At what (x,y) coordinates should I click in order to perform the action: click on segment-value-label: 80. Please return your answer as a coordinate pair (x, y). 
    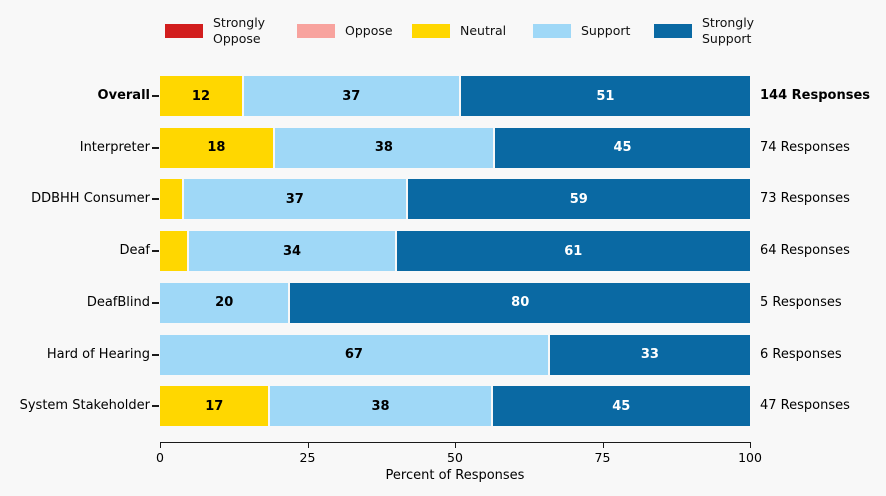
    Looking at the image, I should click on (520, 303).